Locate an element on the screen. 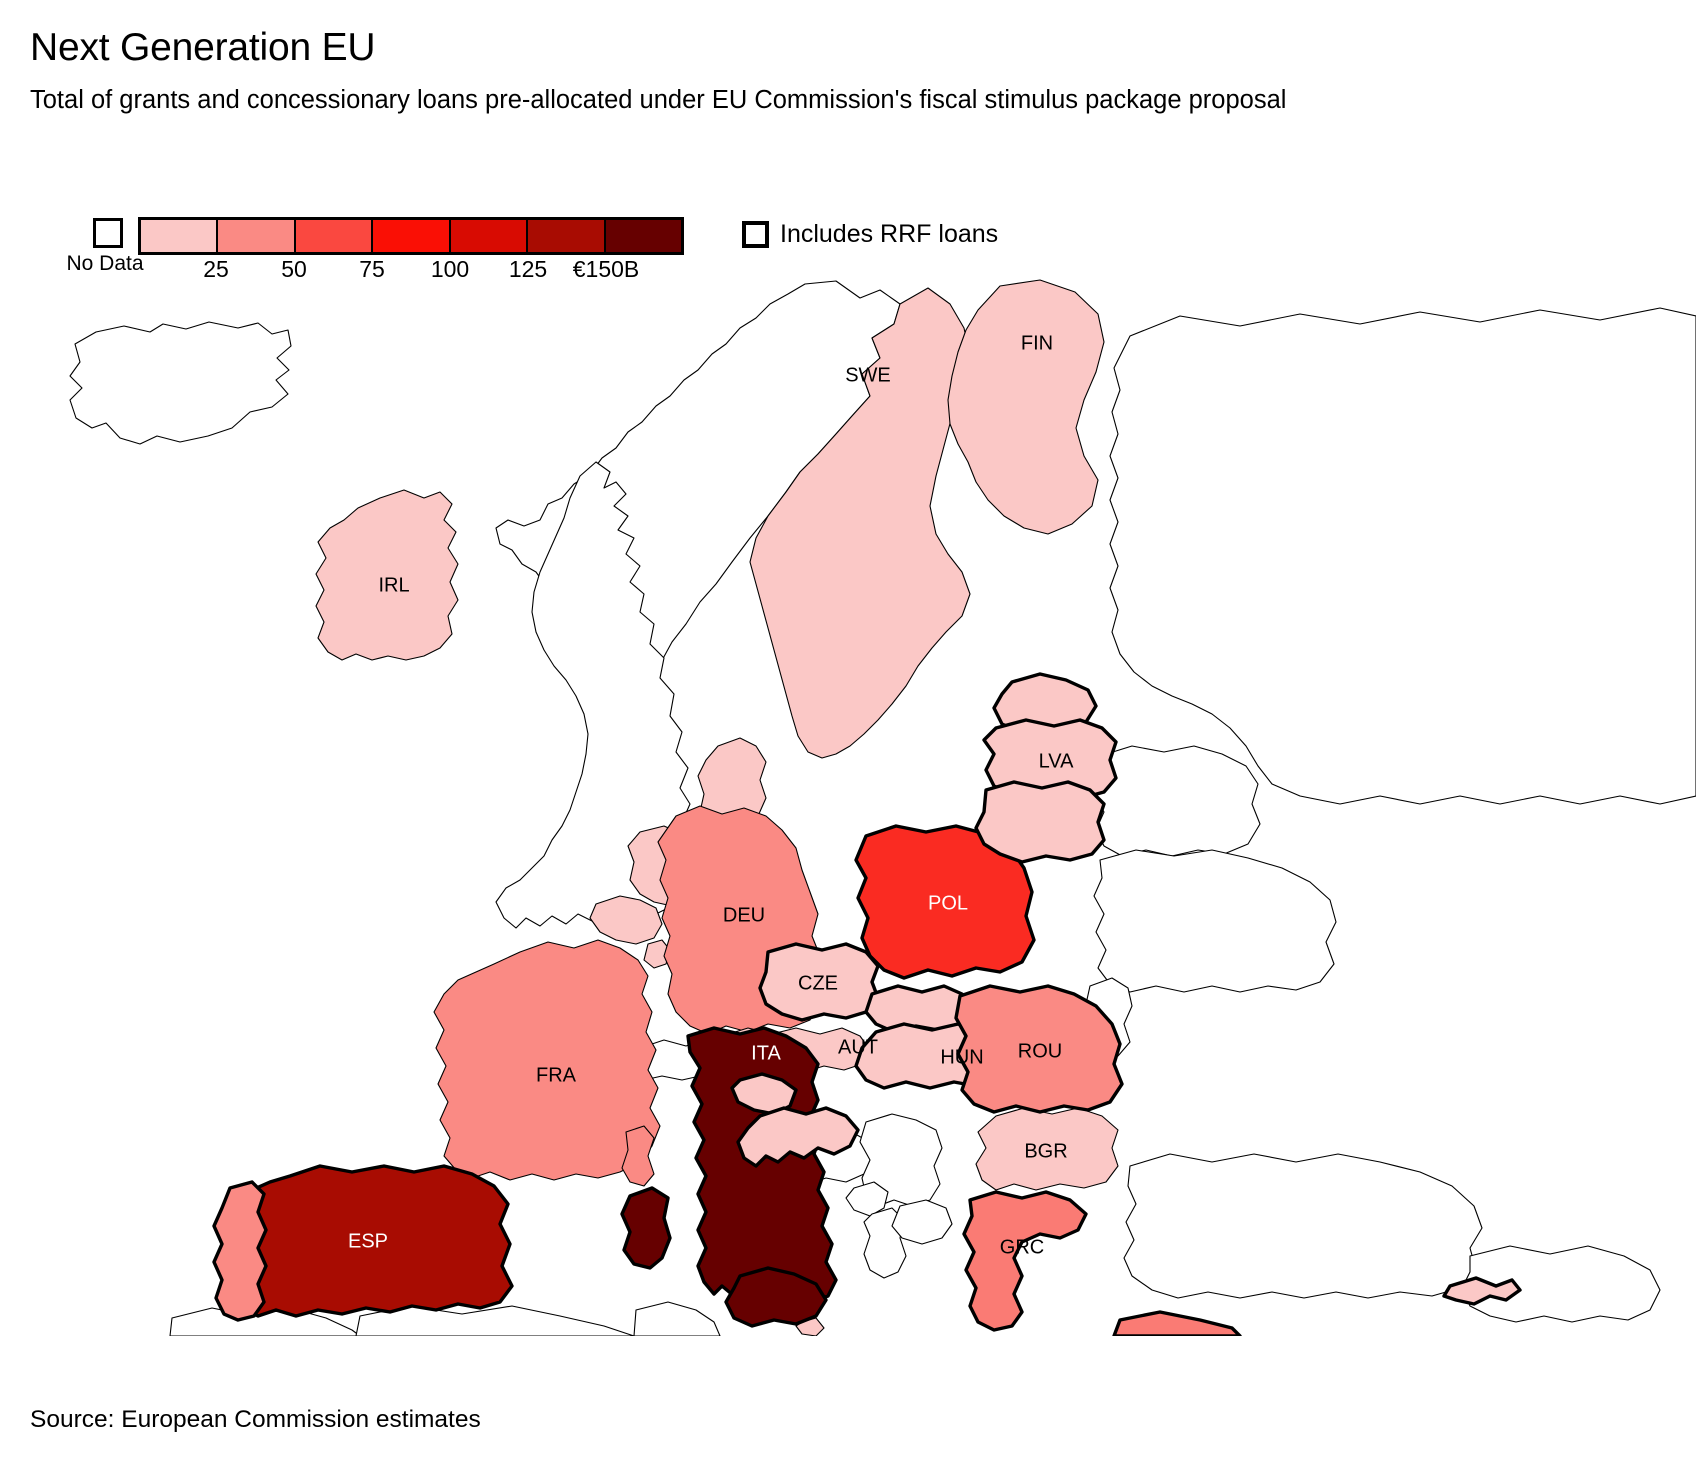 The width and height of the screenshot is (1696, 1468). page-title: Next Generation EU is located at coordinates (203, 47).